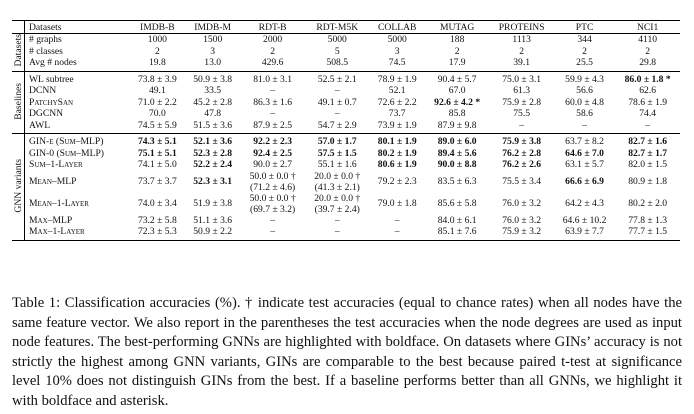 The width and height of the screenshot is (694, 414). Describe the element at coordinates (346, 114) in the screenshot. I see `table-row: DGCNN 70.0 47.8 – – 73.7 85.8 75.5 58.6 74.4` at that location.